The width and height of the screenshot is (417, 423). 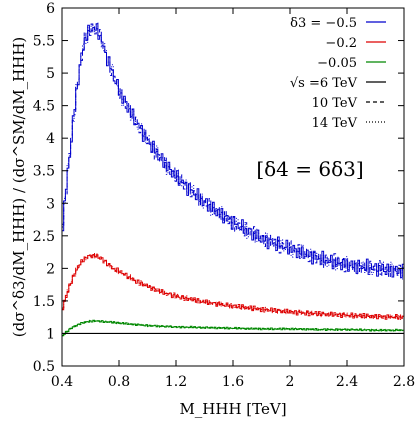 What do you see at coordinates (335, 123) in the screenshot?
I see `legend-label: 14 TeV` at bounding box center [335, 123].